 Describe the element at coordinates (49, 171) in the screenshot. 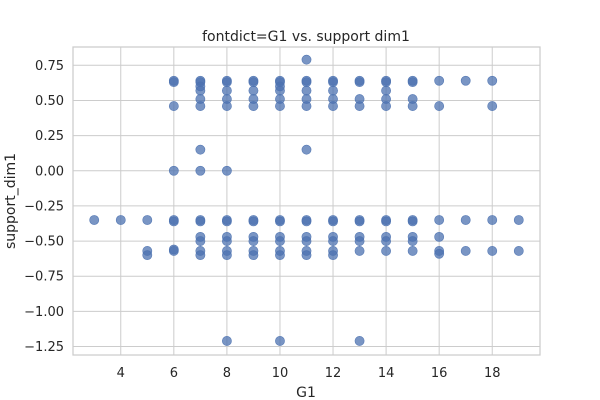

I see `y-tick-label: 0.00` at that location.